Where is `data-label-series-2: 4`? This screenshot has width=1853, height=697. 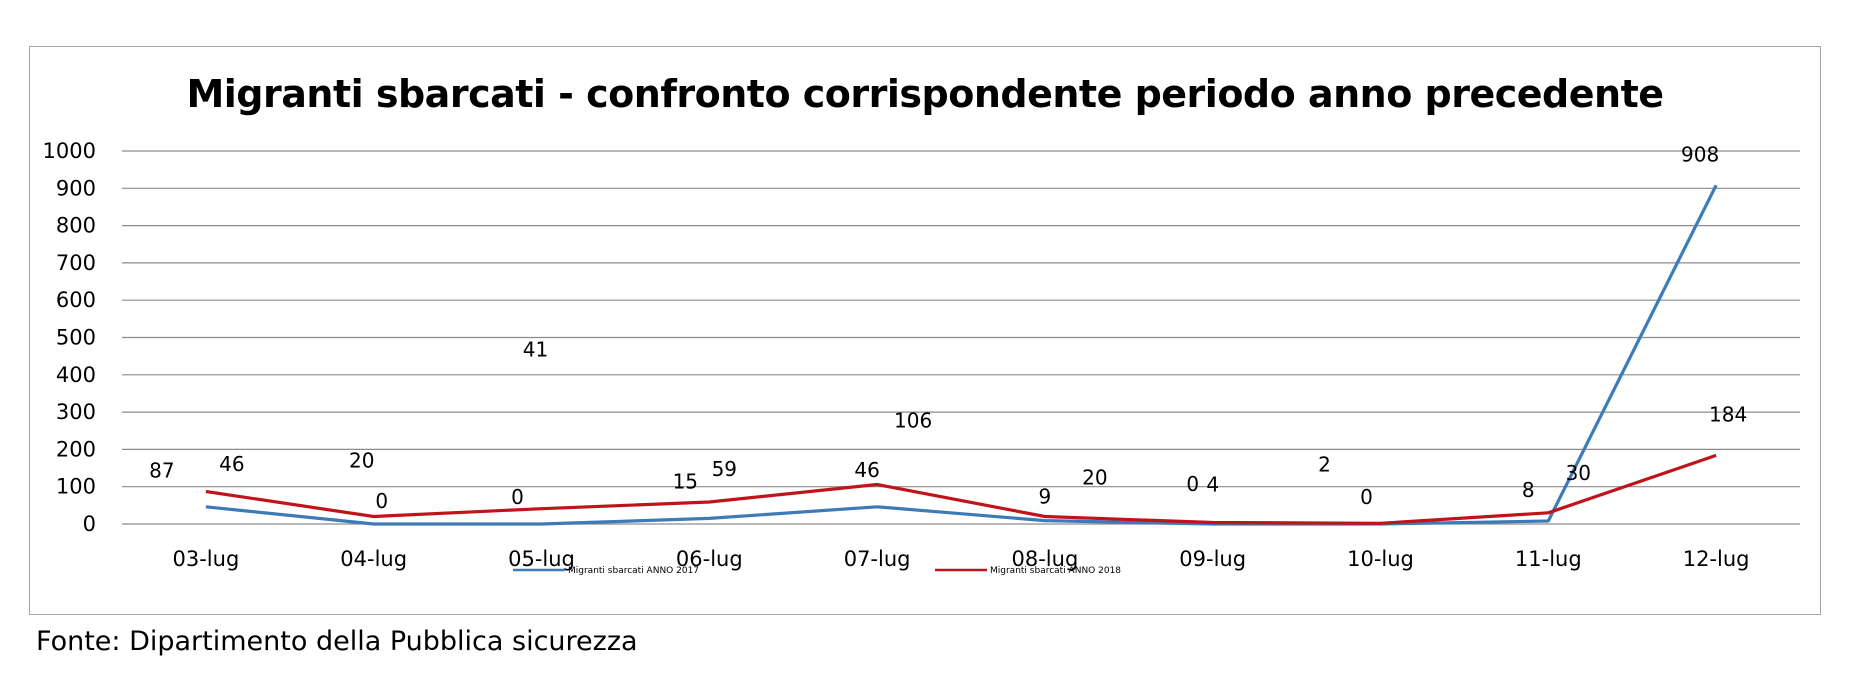
data-label-series-2: 4 is located at coordinates (1212, 485).